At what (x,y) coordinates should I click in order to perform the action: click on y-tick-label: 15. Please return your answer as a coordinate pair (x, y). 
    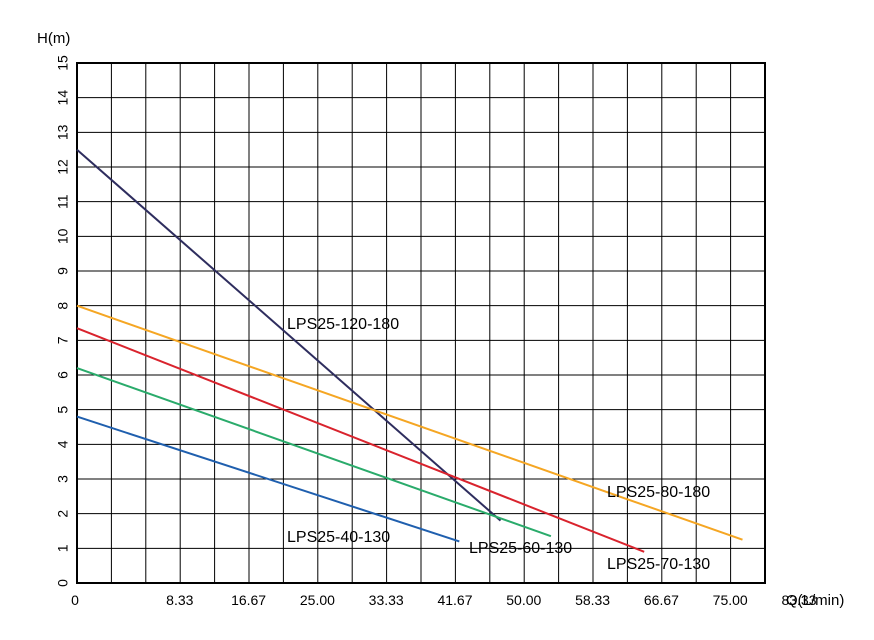
    Looking at the image, I should click on (63, 63).